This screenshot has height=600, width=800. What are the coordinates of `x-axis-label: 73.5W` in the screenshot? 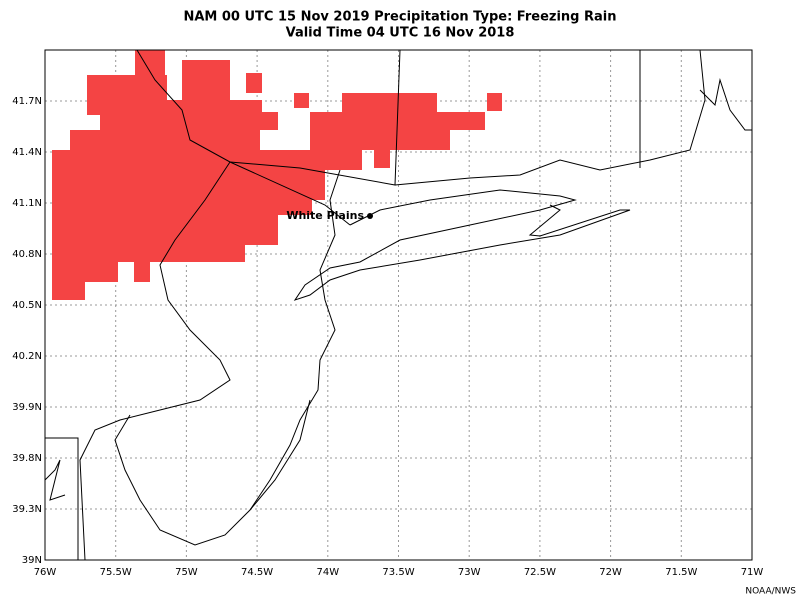 It's located at (398, 572).